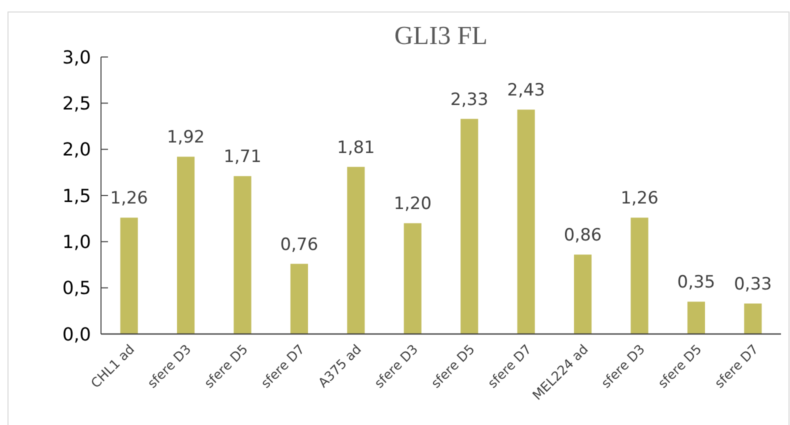 The width and height of the screenshot is (790, 425). I want to click on data-label: 0,86, so click(583, 236).